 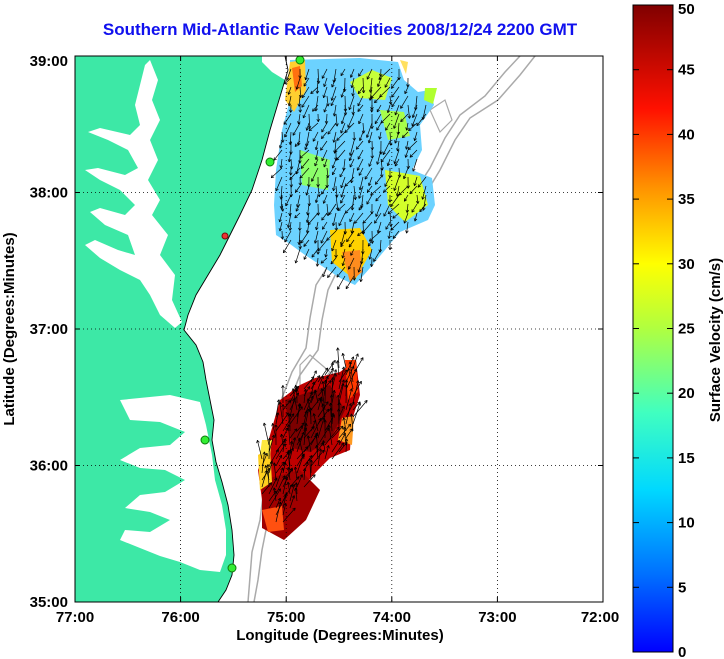 I want to click on chesapeake-bay, so click(x=133, y=194).